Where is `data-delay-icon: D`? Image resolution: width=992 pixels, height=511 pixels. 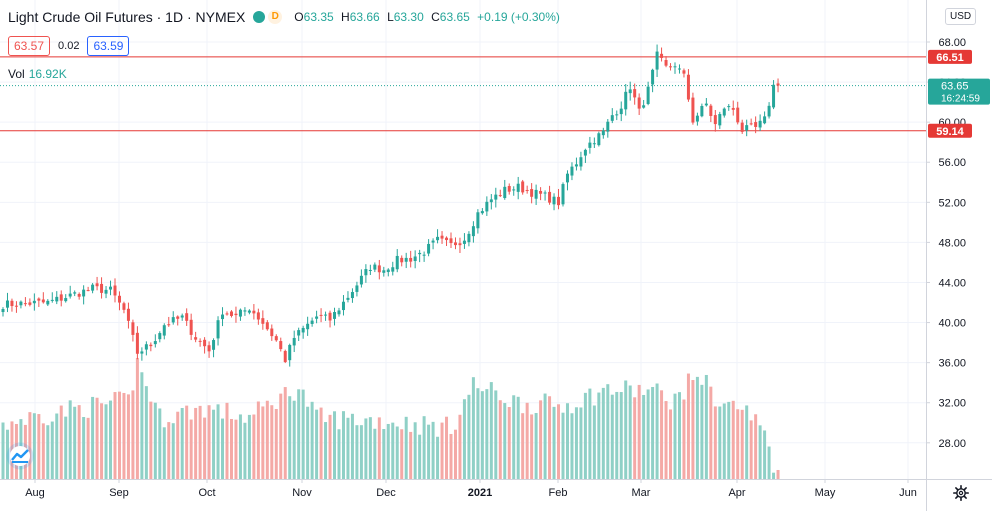 data-delay-icon: D is located at coordinates (275, 17).